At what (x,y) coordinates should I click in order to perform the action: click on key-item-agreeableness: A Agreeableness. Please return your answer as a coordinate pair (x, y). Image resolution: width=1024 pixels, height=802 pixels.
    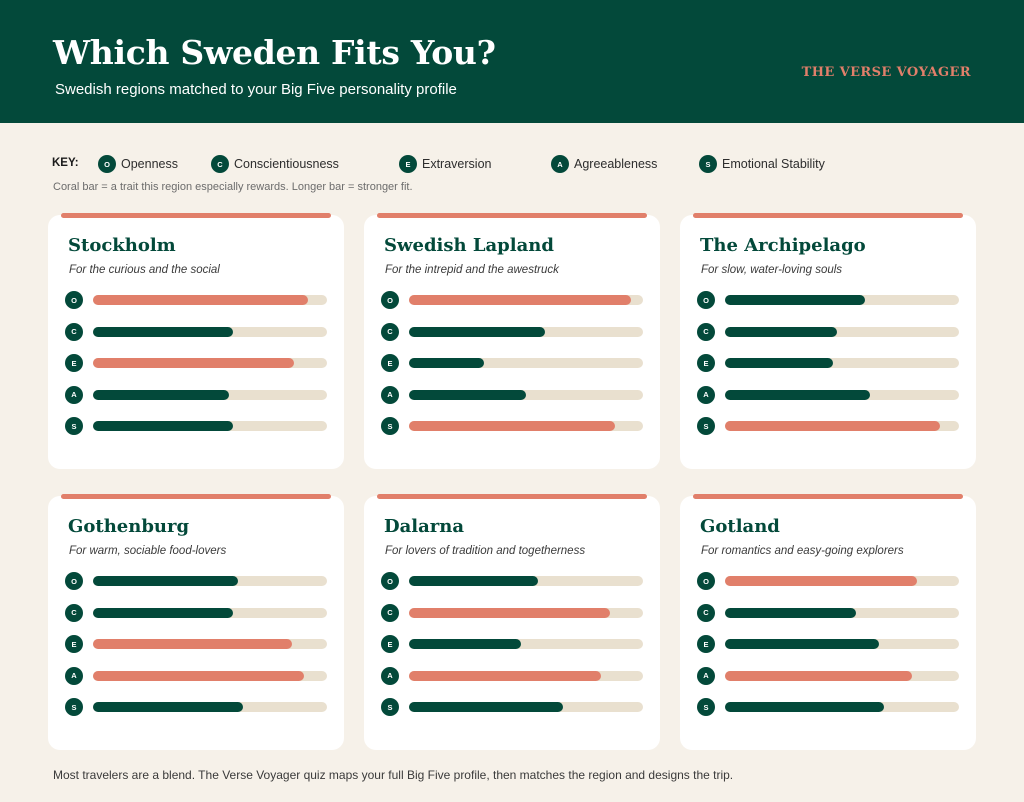
    Looking at the image, I should click on (604, 164).